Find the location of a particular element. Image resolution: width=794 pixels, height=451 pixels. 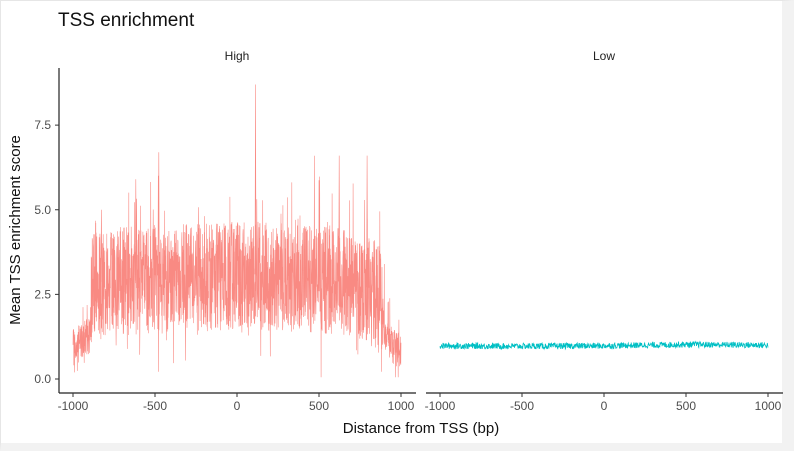

facet-label: High is located at coordinates (237, 56).